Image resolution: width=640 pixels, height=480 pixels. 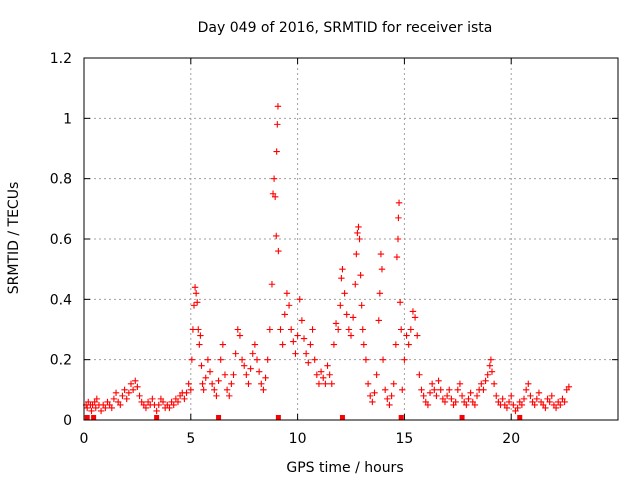 What do you see at coordinates (84, 439) in the screenshot?
I see `x-tick-label: 0` at bounding box center [84, 439].